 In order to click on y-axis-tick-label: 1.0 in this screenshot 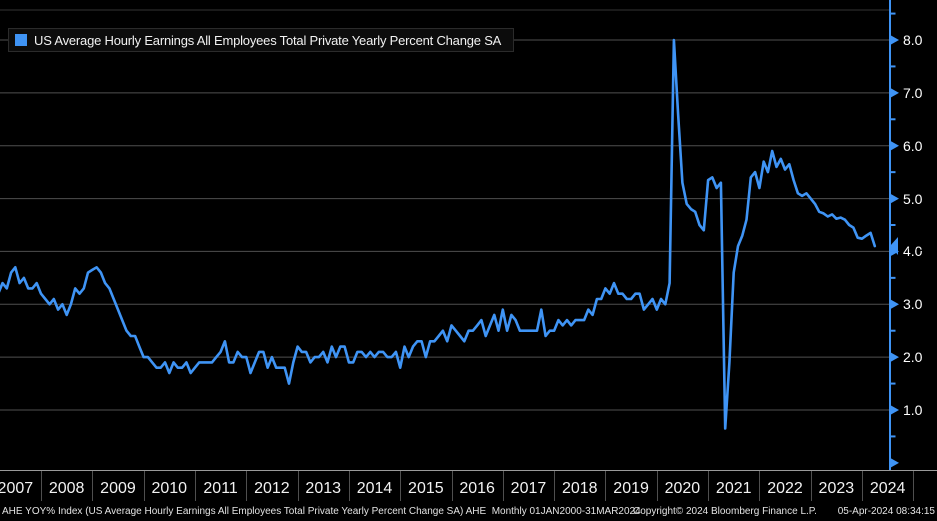, I will do `click(913, 409)`.